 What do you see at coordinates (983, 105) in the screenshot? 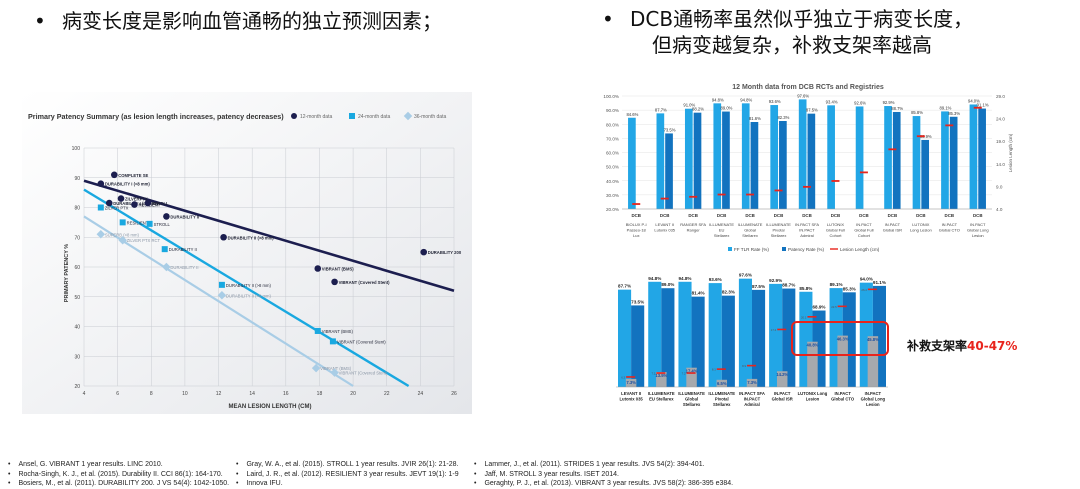
I see `topbar-value-label: 91.1%` at bounding box center [983, 105].